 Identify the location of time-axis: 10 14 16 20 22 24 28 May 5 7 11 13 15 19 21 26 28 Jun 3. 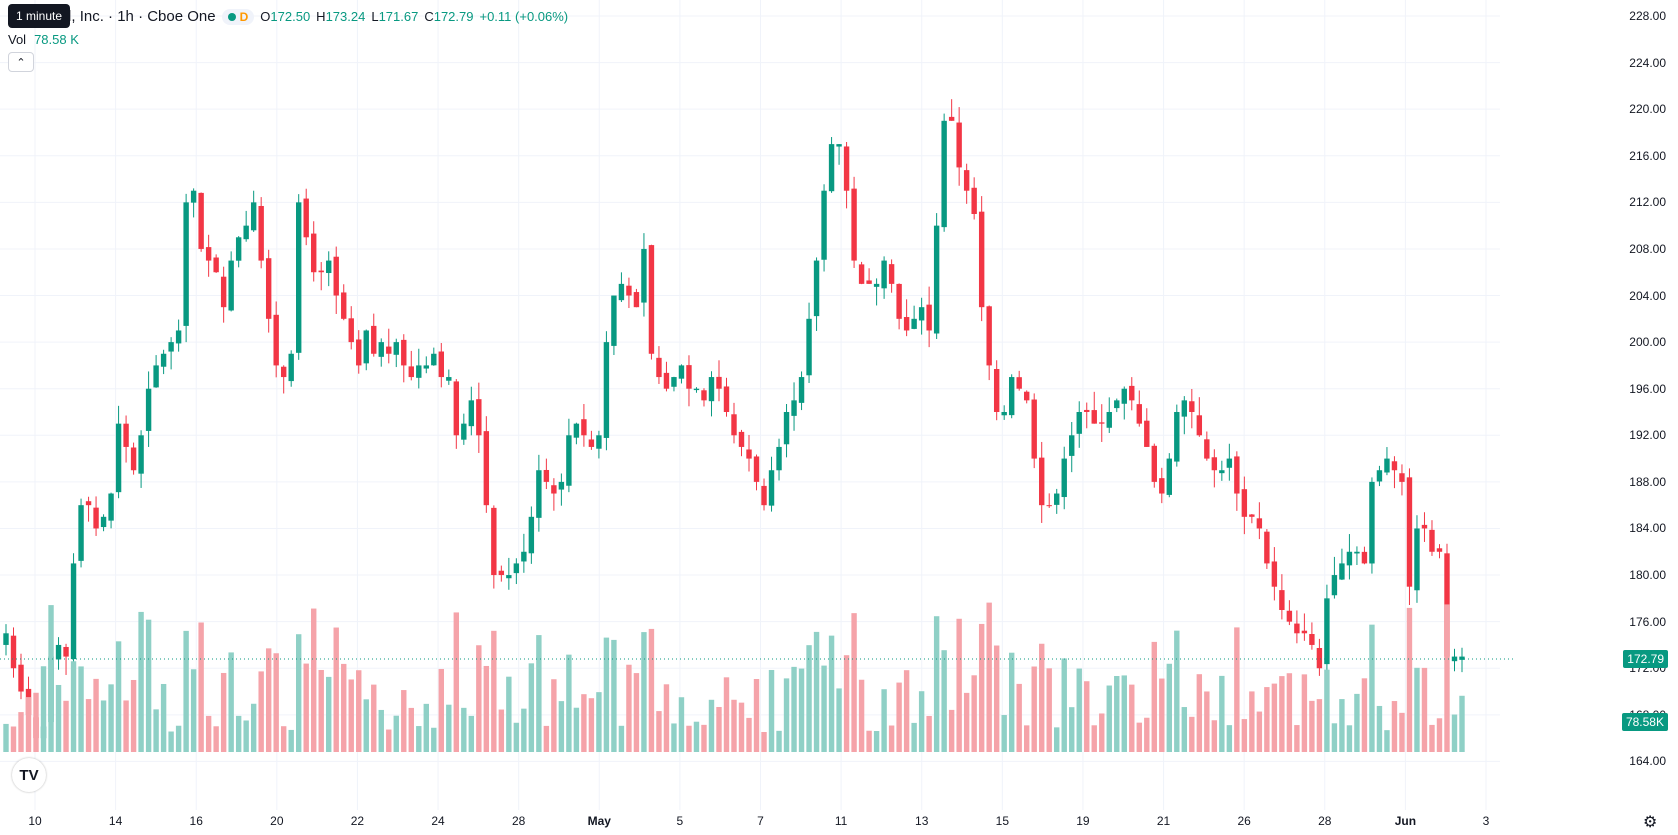
(750, 822).